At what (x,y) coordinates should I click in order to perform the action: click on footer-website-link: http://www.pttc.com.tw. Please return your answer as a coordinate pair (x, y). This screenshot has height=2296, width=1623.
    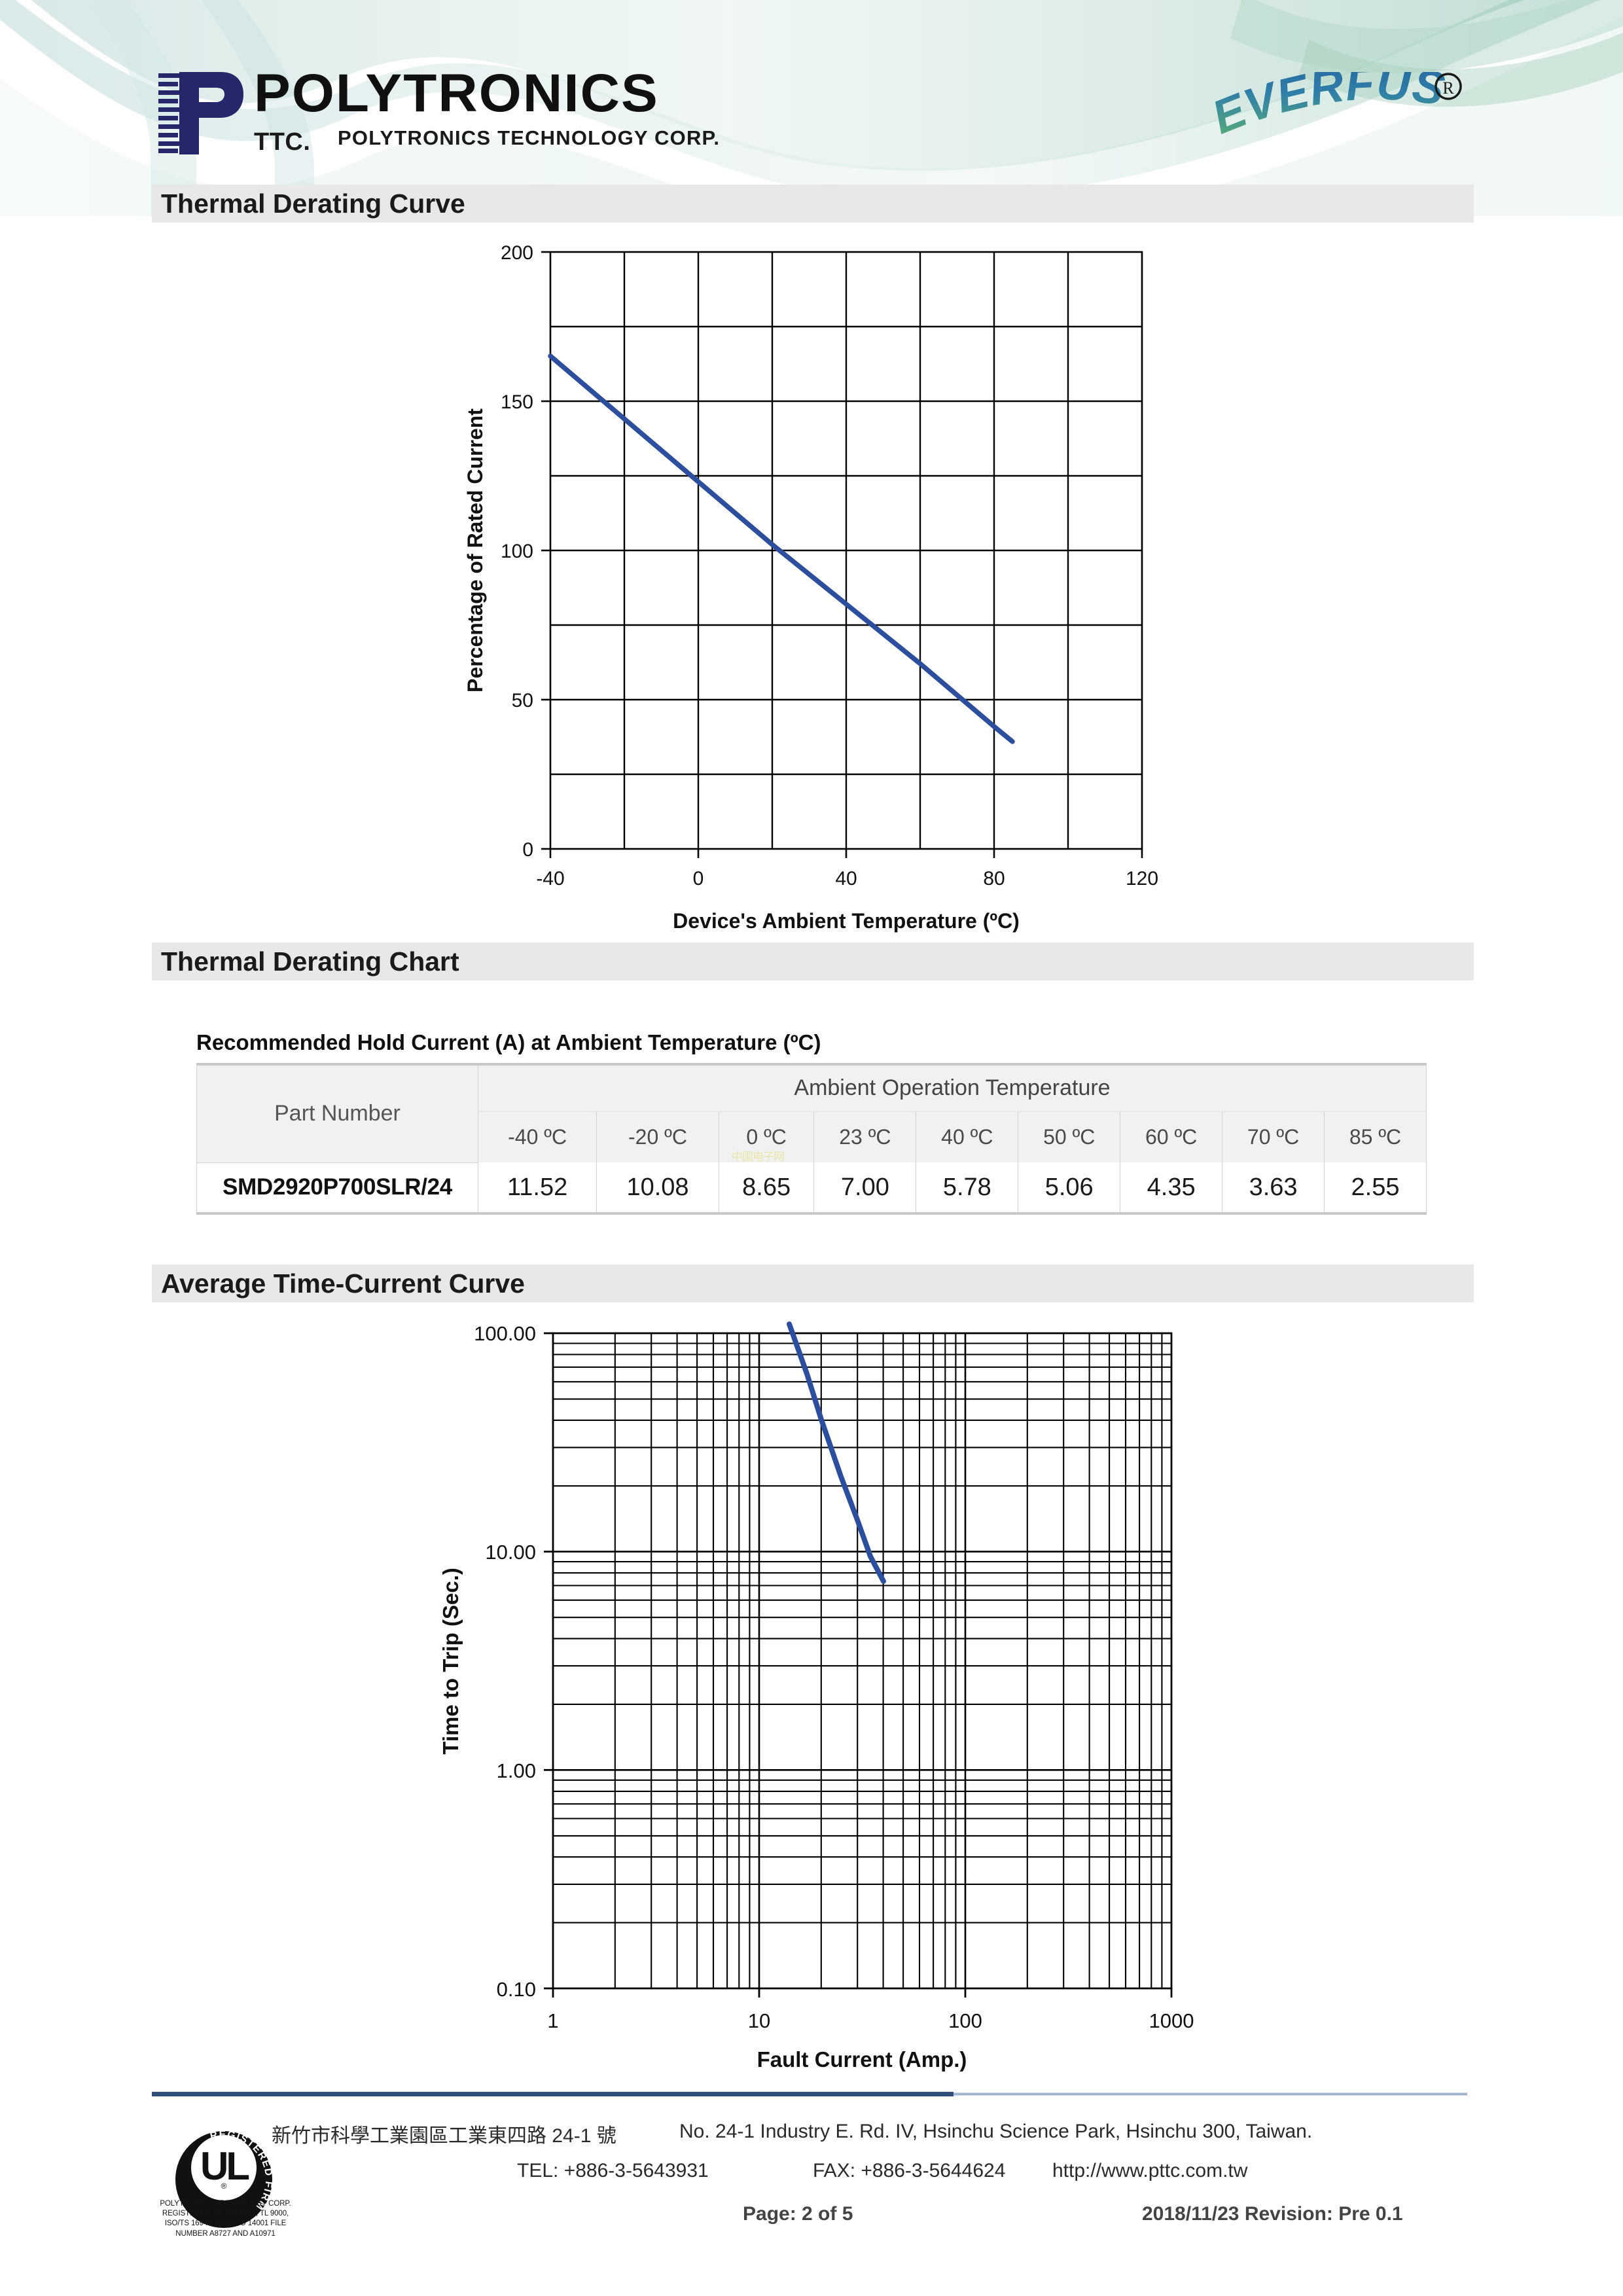
    Looking at the image, I should click on (1150, 2170).